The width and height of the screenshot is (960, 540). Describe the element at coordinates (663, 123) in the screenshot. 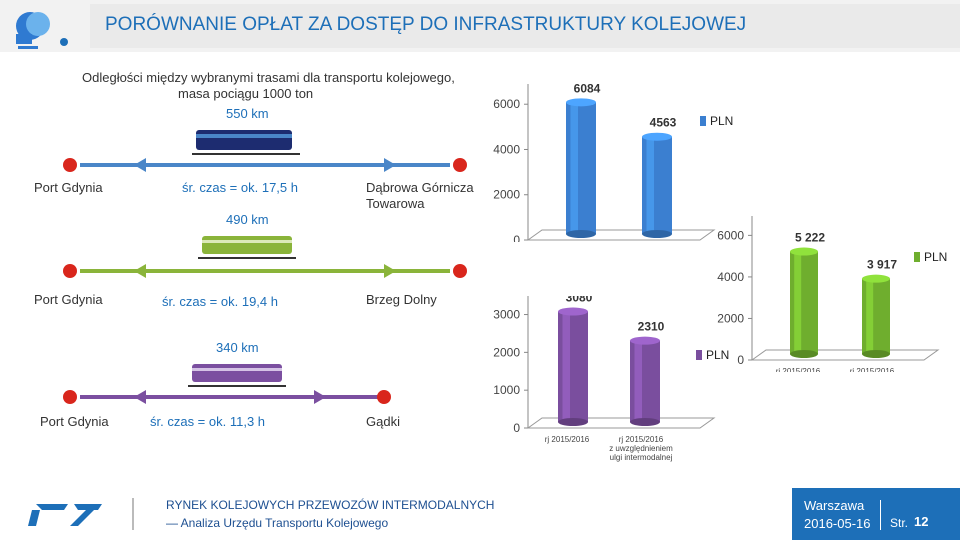

I see `data-label: 4563` at that location.